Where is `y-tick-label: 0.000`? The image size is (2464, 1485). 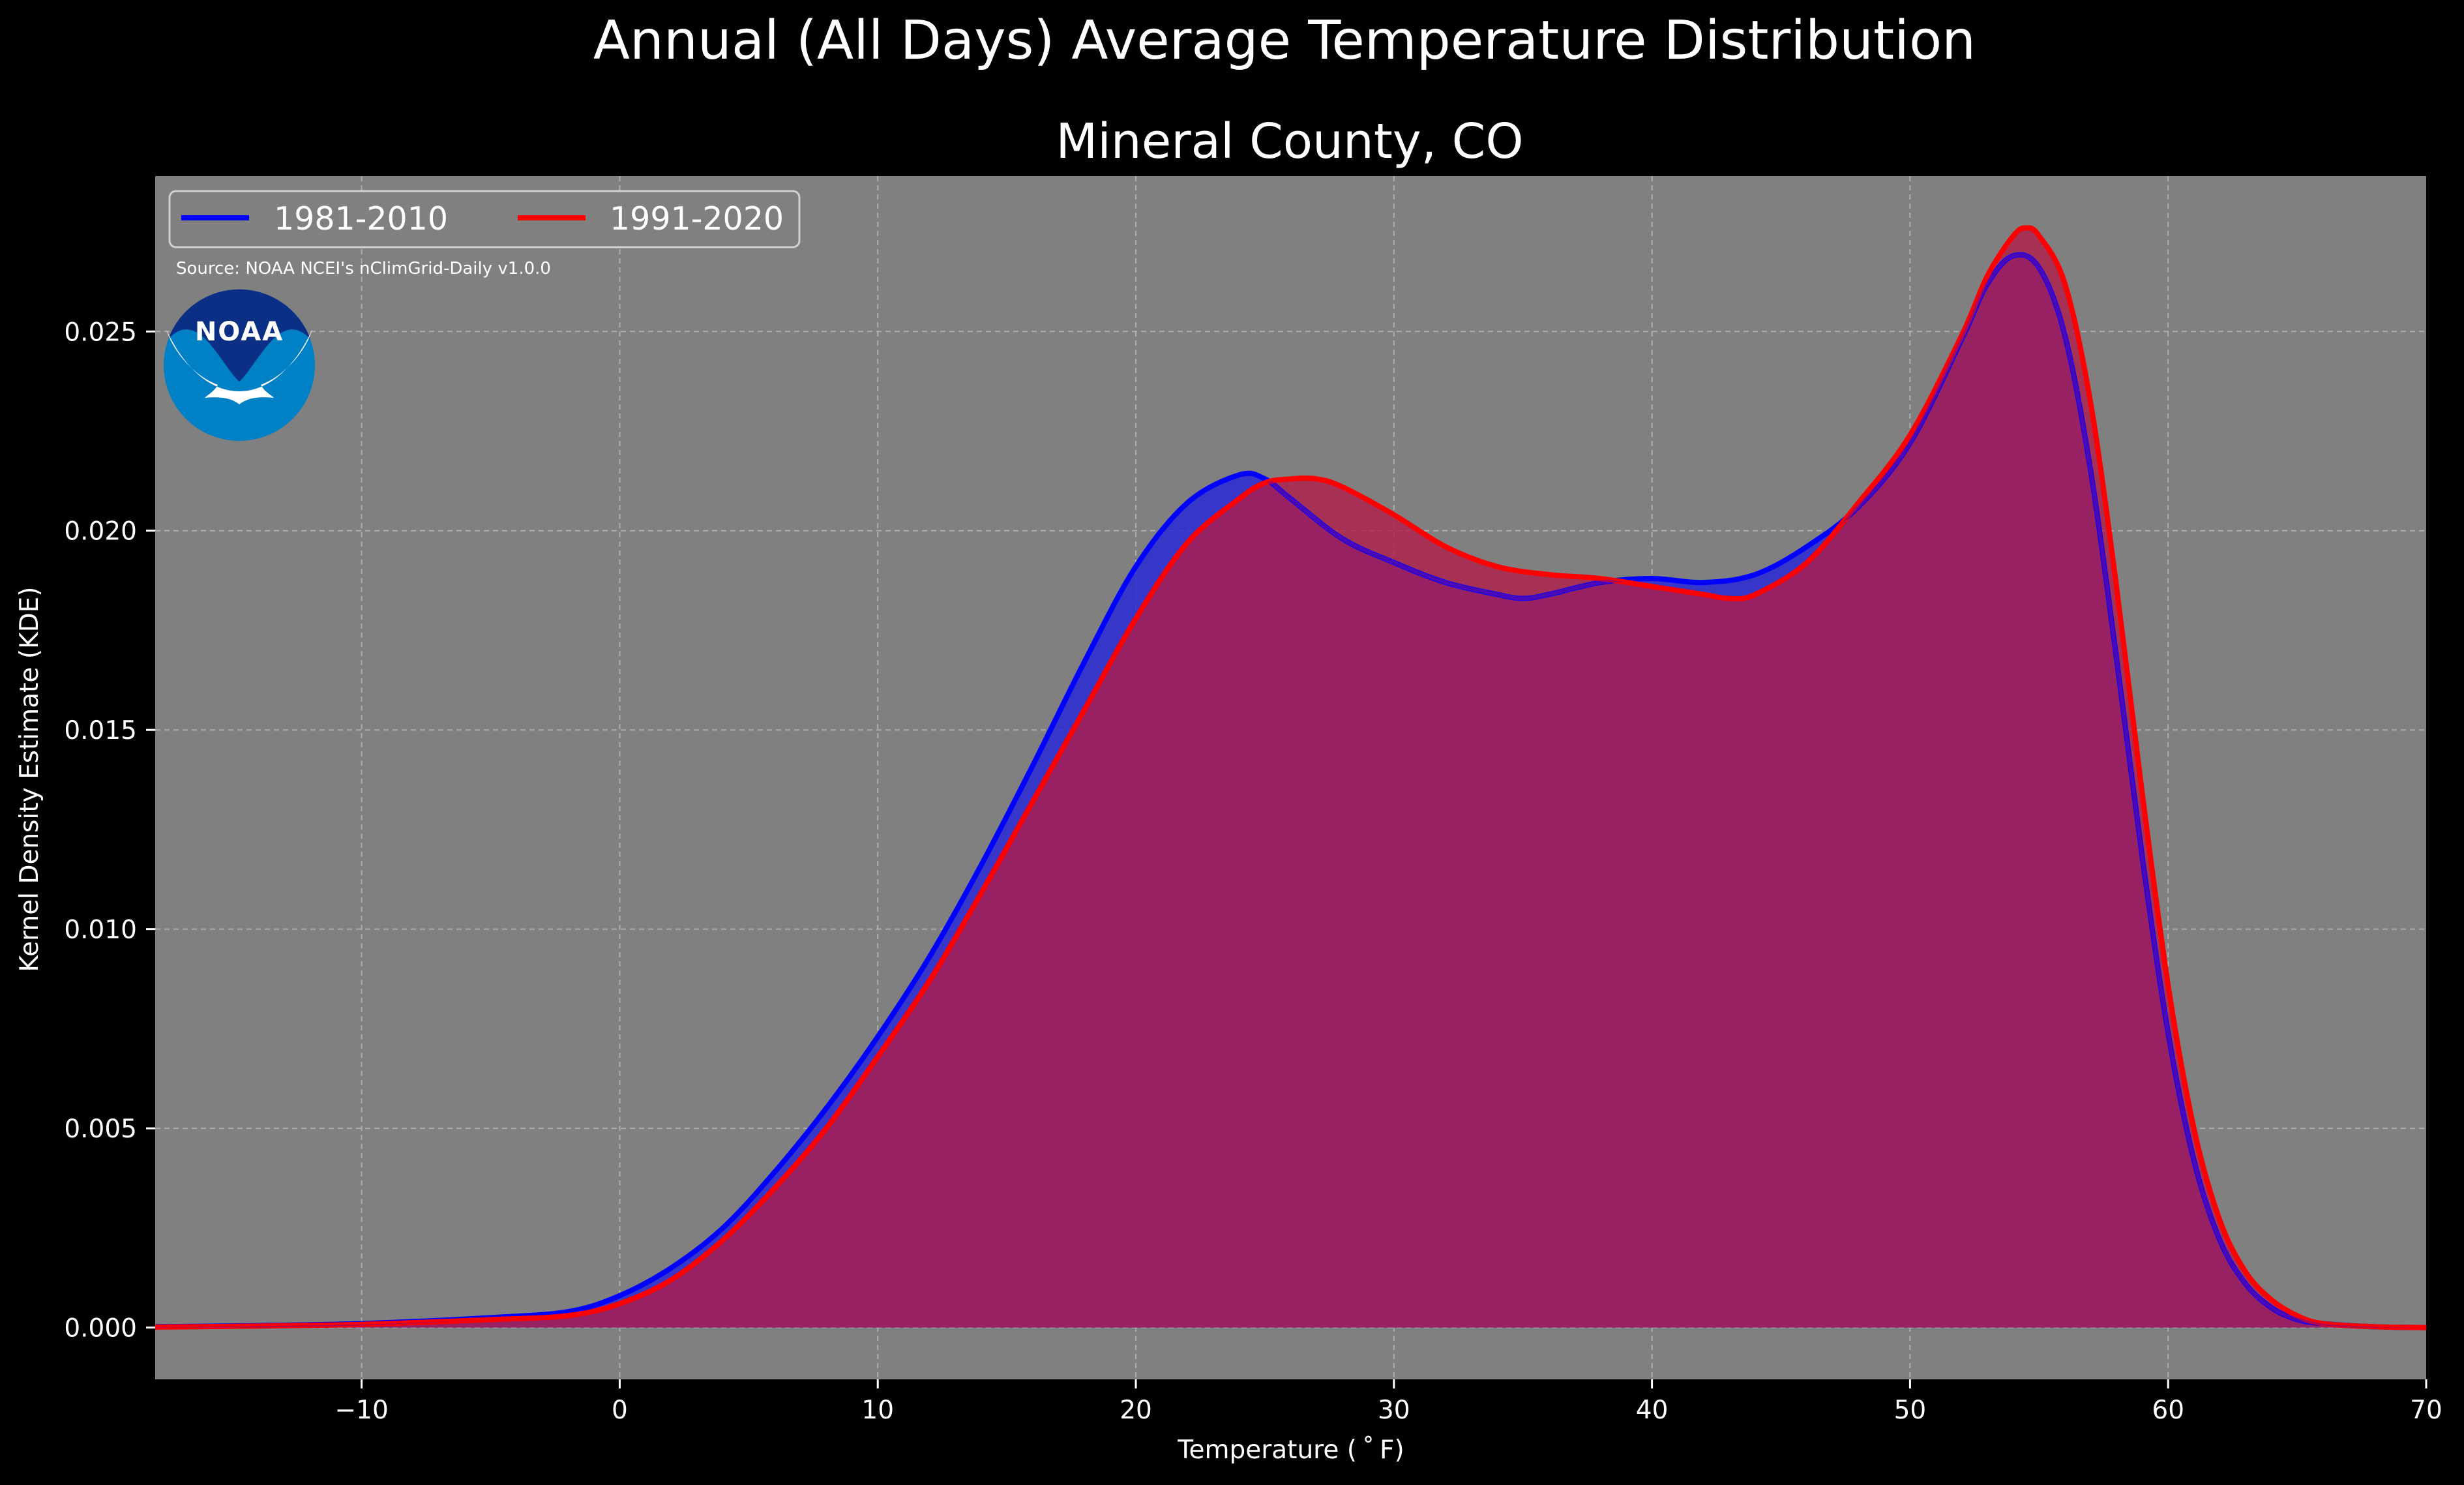
y-tick-label: 0.000 is located at coordinates (100, 1329).